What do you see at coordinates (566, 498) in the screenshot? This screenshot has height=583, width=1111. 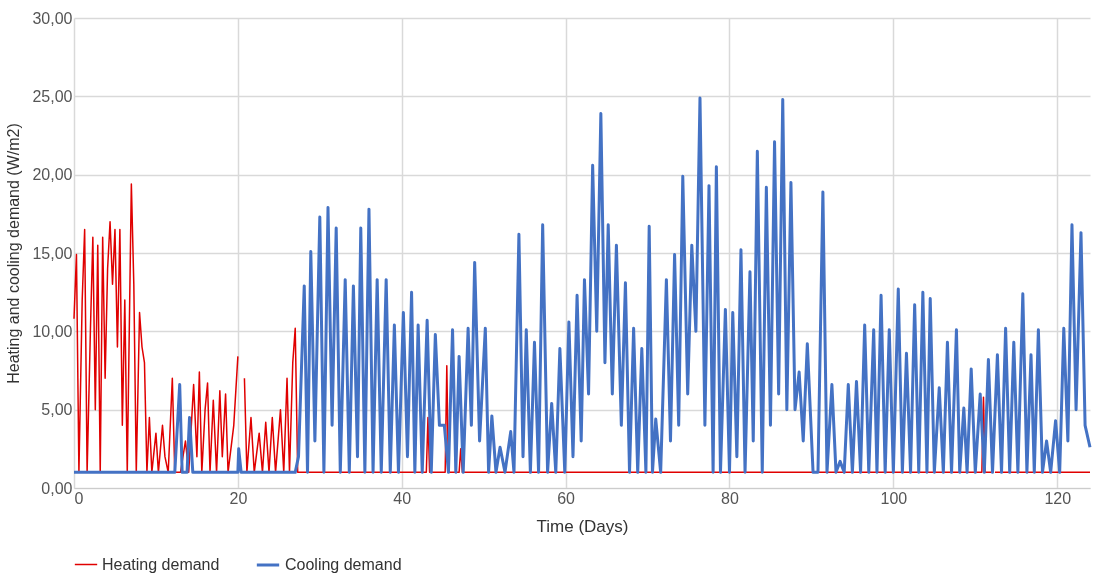 I see `x-tick-label: 60` at bounding box center [566, 498].